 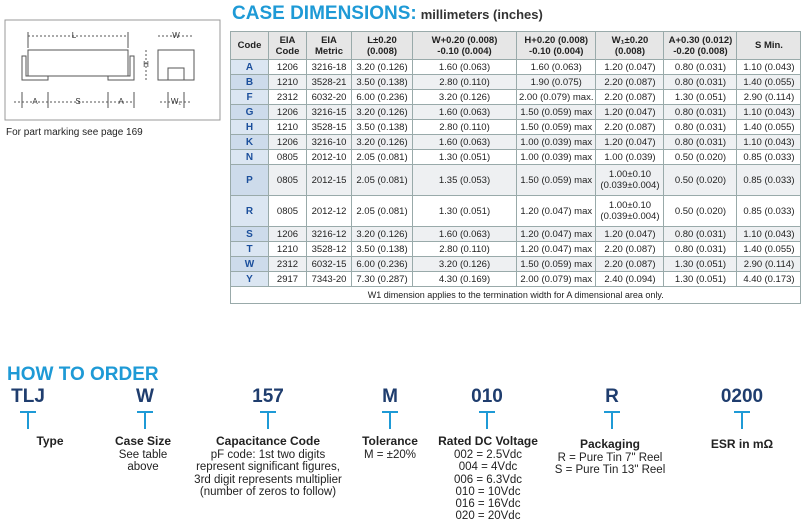 What do you see at coordinates (464, 97) in the screenshot?
I see `table-cell: 3.20 (0.126)` at bounding box center [464, 97].